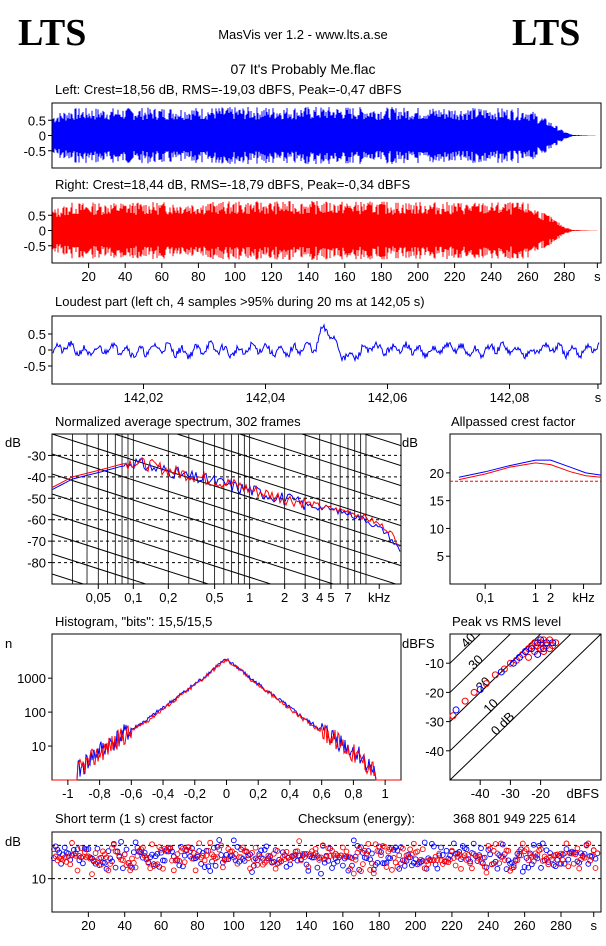  What do you see at coordinates (272, 276) in the screenshot?
I see `waveform-xtick: 120` at bounding box center [272, 276].